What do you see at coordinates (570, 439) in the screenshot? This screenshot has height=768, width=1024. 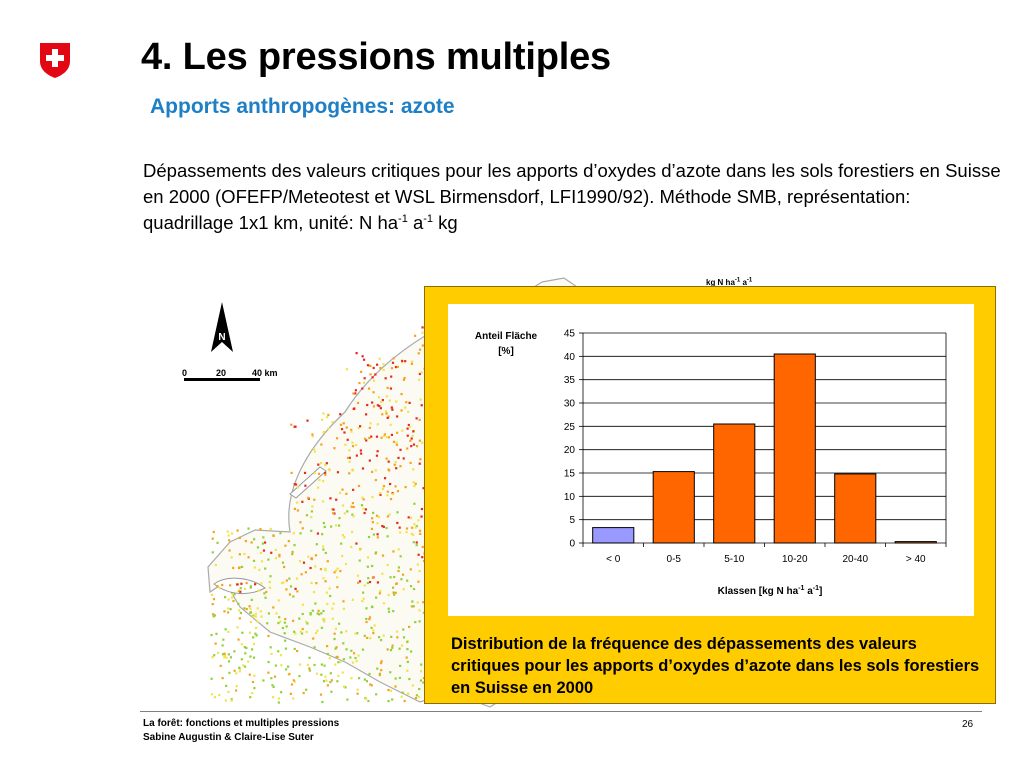 I see `chart-y-ticks: 0 5 10 15 20 25 30 35 40 45` at bounding box center [570, 439].